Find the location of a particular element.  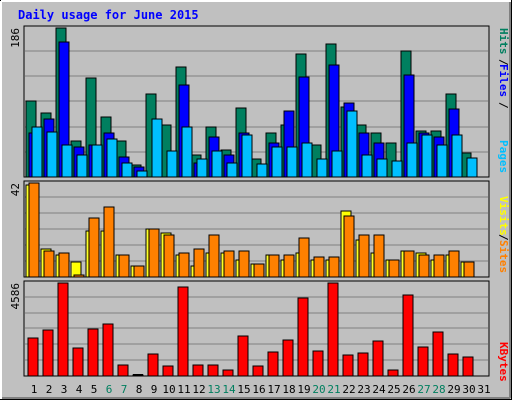

legend-middle: Sites / Visits is located at coordinates (503, 234).